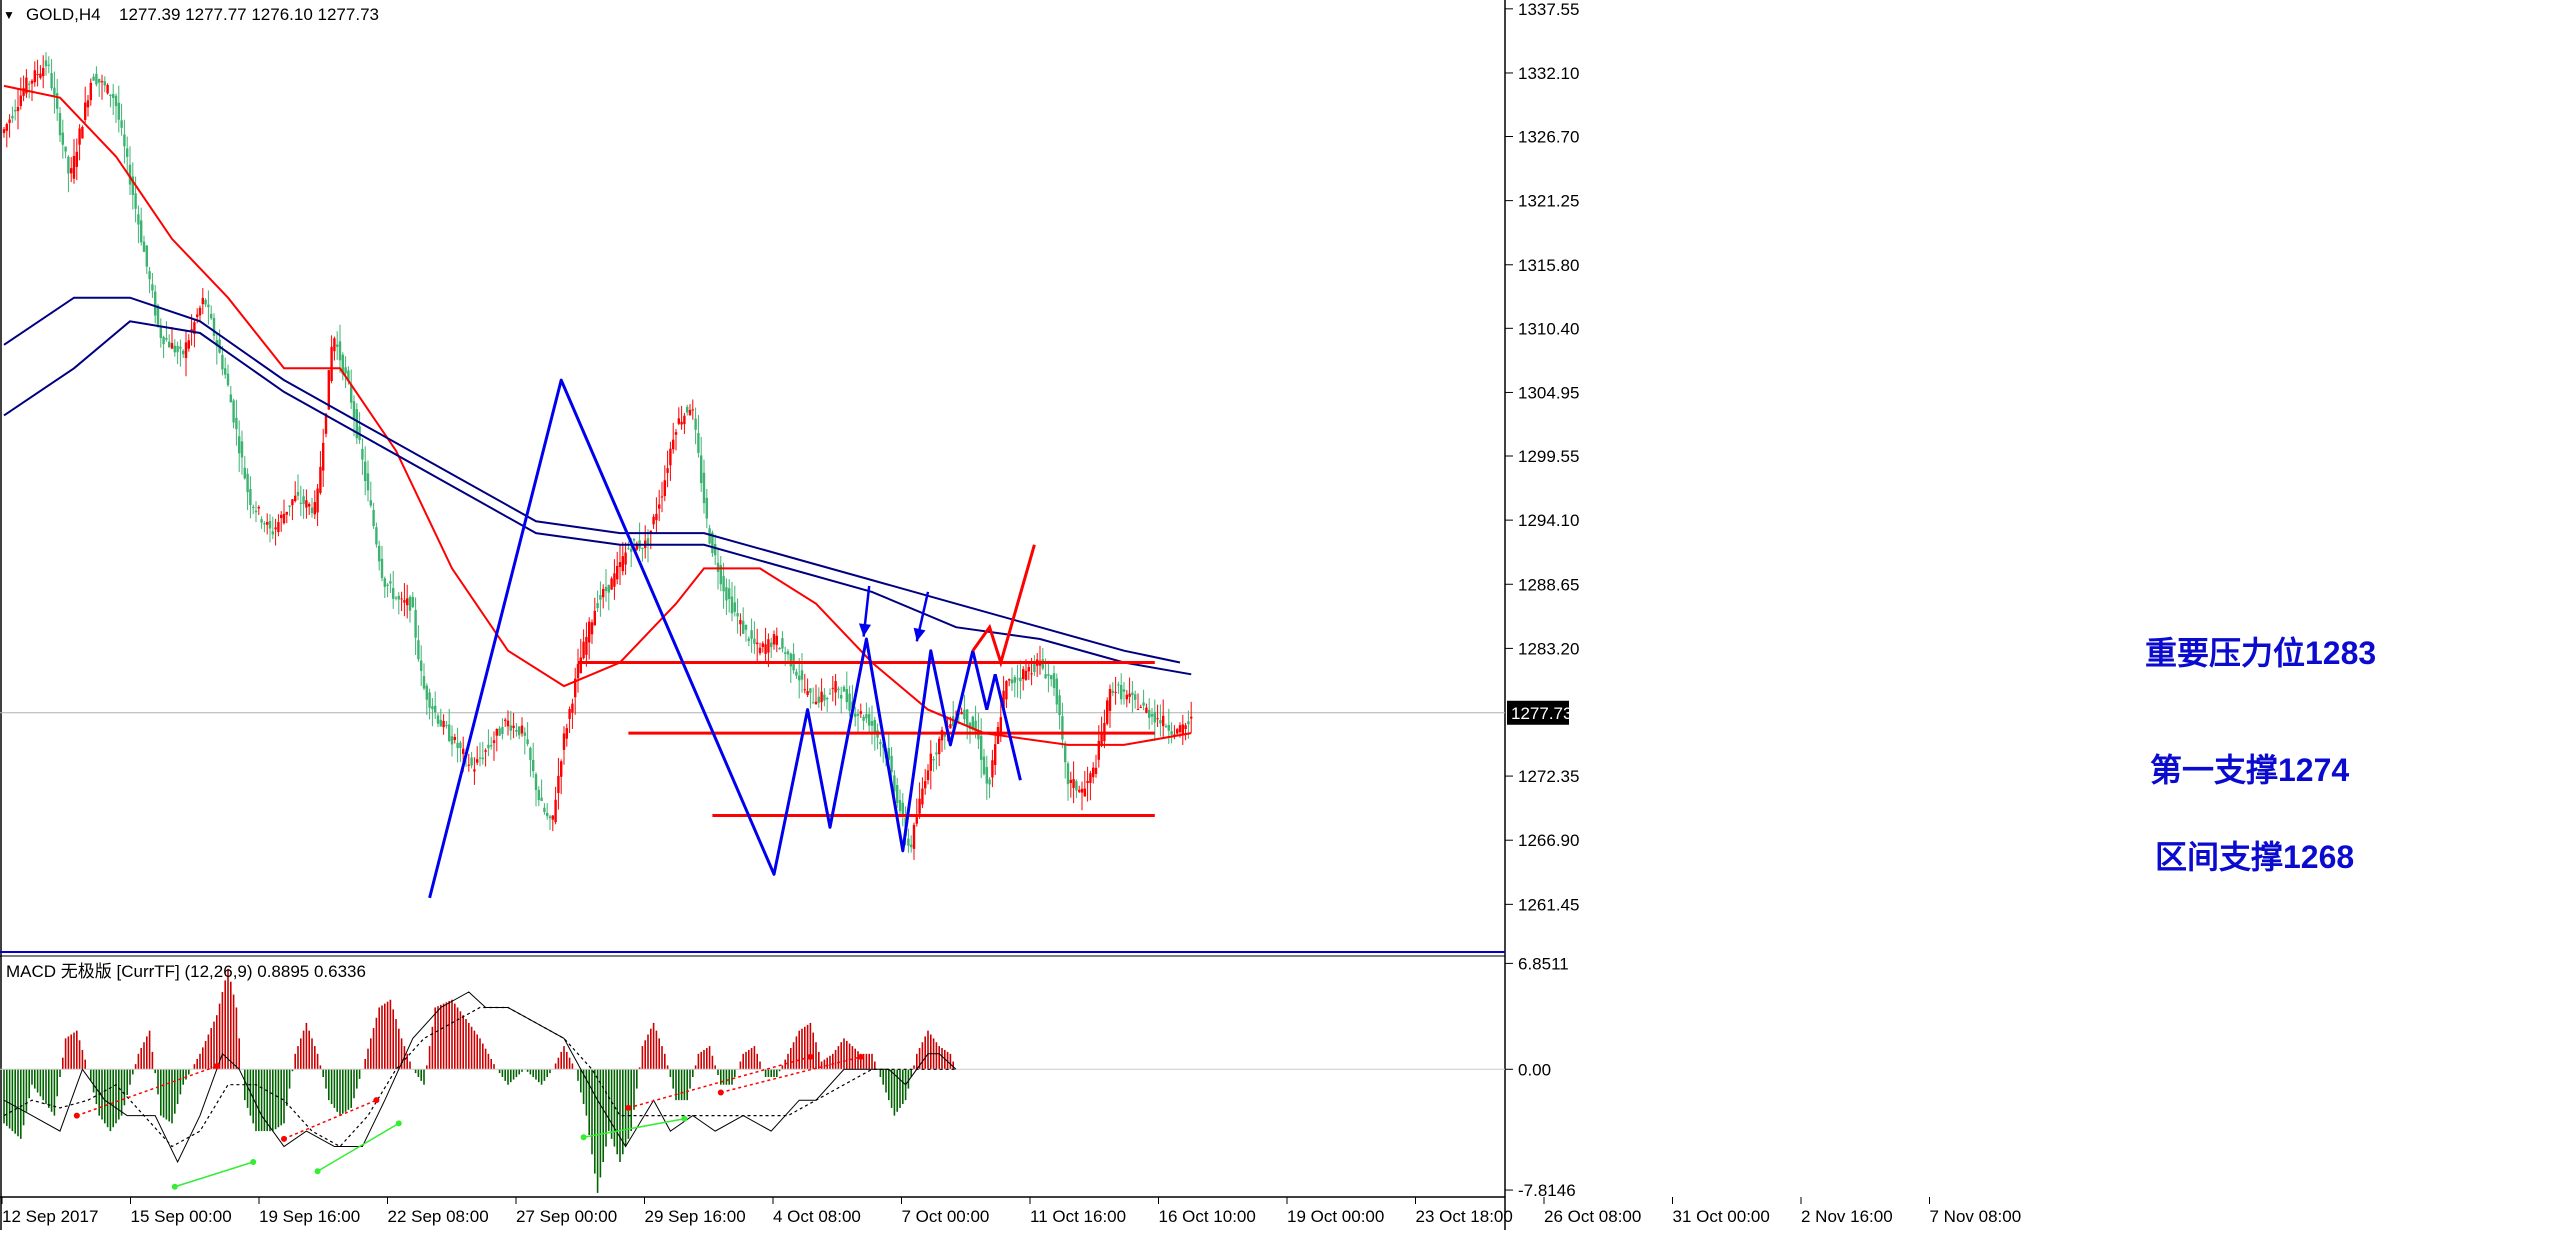 Image resolution: width=2566 pixels, height=1235 pixels. What do you see at coordinates (438, 1216) in the screenshot?
I see `time-tick-label: 22 Sep 08:00` at bounding box center [438, 1216].